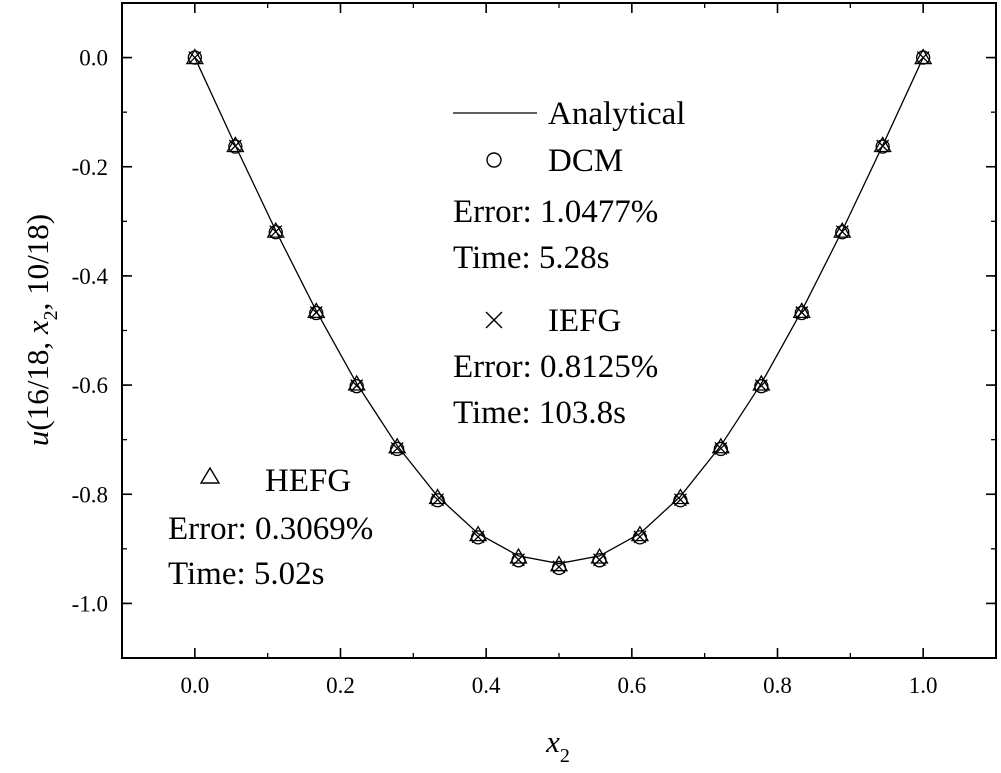 This screenshot has width=1001, height=773. I want to click on legend-hefg-error: Error: 0.3069%, so click(270, 529).